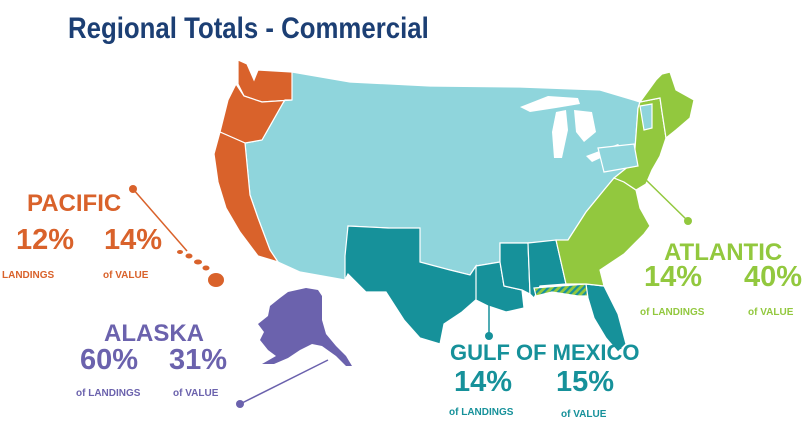 The height and width of the screenshot is (439, 811). I want to click on mississippi-state, so click(515, 268).